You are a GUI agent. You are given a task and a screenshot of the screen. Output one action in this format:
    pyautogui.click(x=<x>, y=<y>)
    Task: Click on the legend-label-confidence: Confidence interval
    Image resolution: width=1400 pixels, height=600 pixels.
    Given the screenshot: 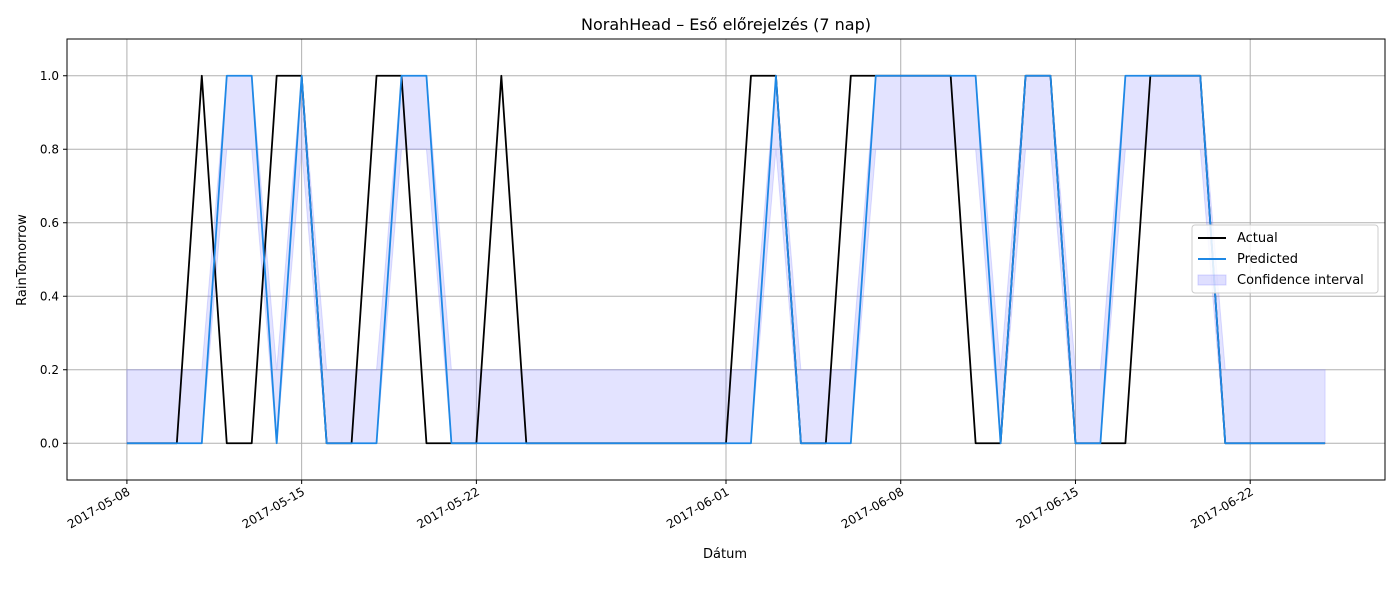 What is the action you would take?
    pyautogui.click(x=1300, y=280)
    